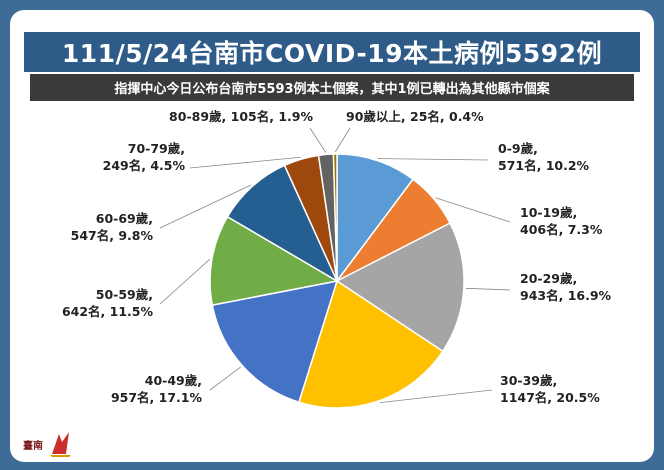  What do you see at coordinates (415, 116) in the screenshot?
I see `data-label-9: 90歲以上, 25名, 0.4%` at bounding box center [415, 116].